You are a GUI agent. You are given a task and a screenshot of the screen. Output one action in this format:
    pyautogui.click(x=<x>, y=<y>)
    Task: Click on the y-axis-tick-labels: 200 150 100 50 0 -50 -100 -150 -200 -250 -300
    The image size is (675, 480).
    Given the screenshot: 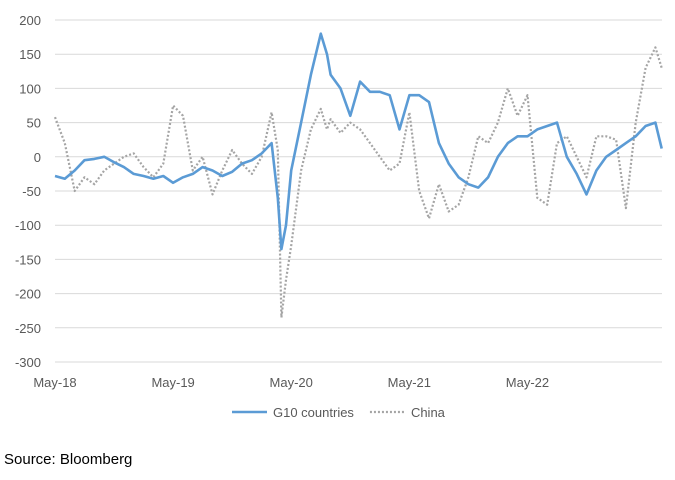 What is the action you would take?
    pyautogui.click(x=28, y=191)
    